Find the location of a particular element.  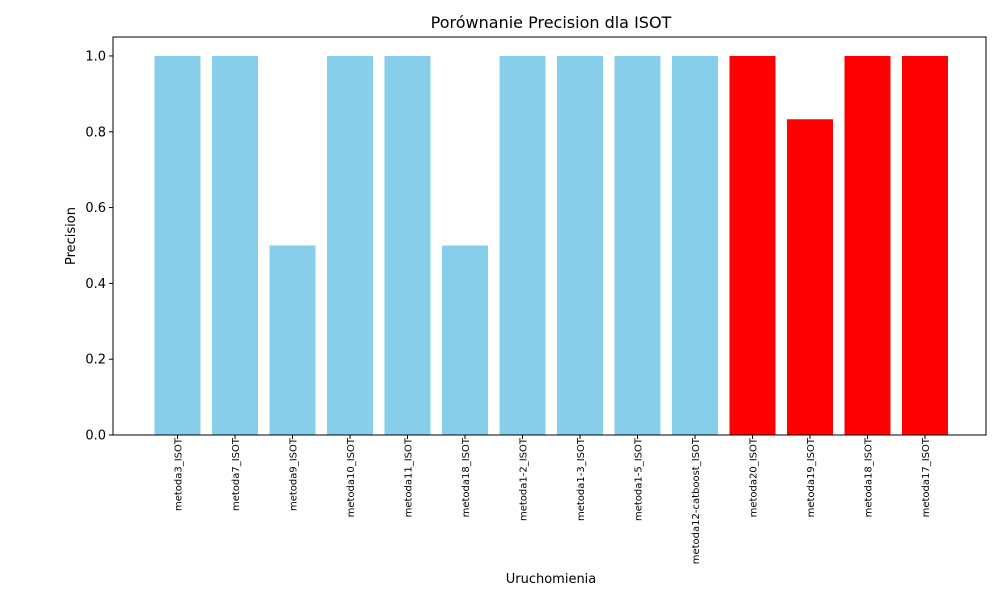

x-axis-label: Uruchomienia is located at coordinates (551, 579).